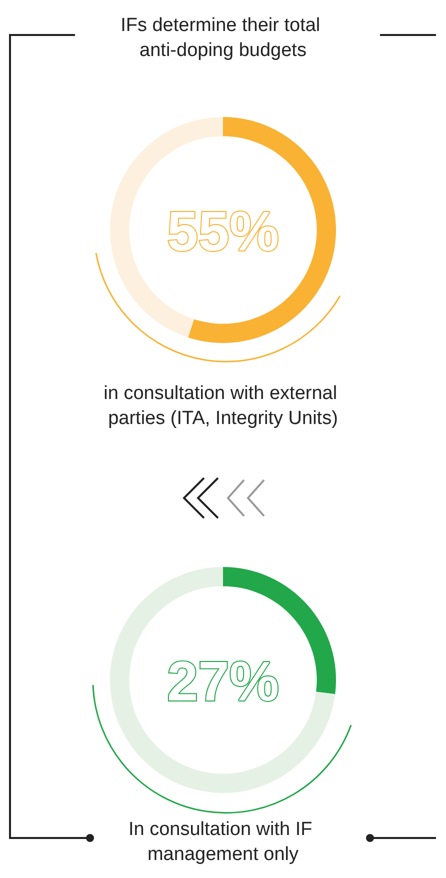 The width and height of the screenshot is (446, 878). I want to click on text: In consultation with IF management only, so click(223, 842).